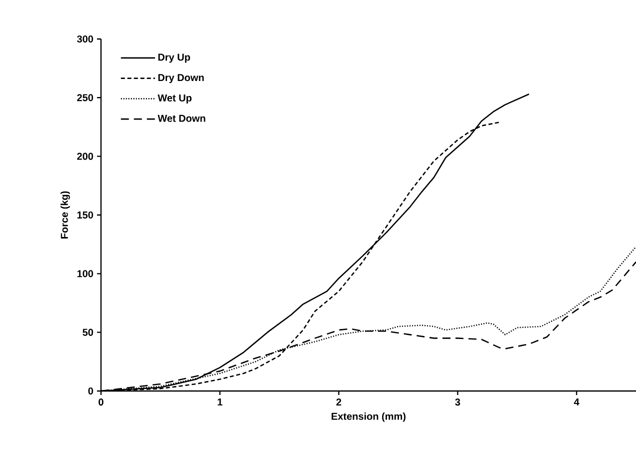 The image size is (636, 465). I want to click on y-tick-label: 200, so click(85, 156).